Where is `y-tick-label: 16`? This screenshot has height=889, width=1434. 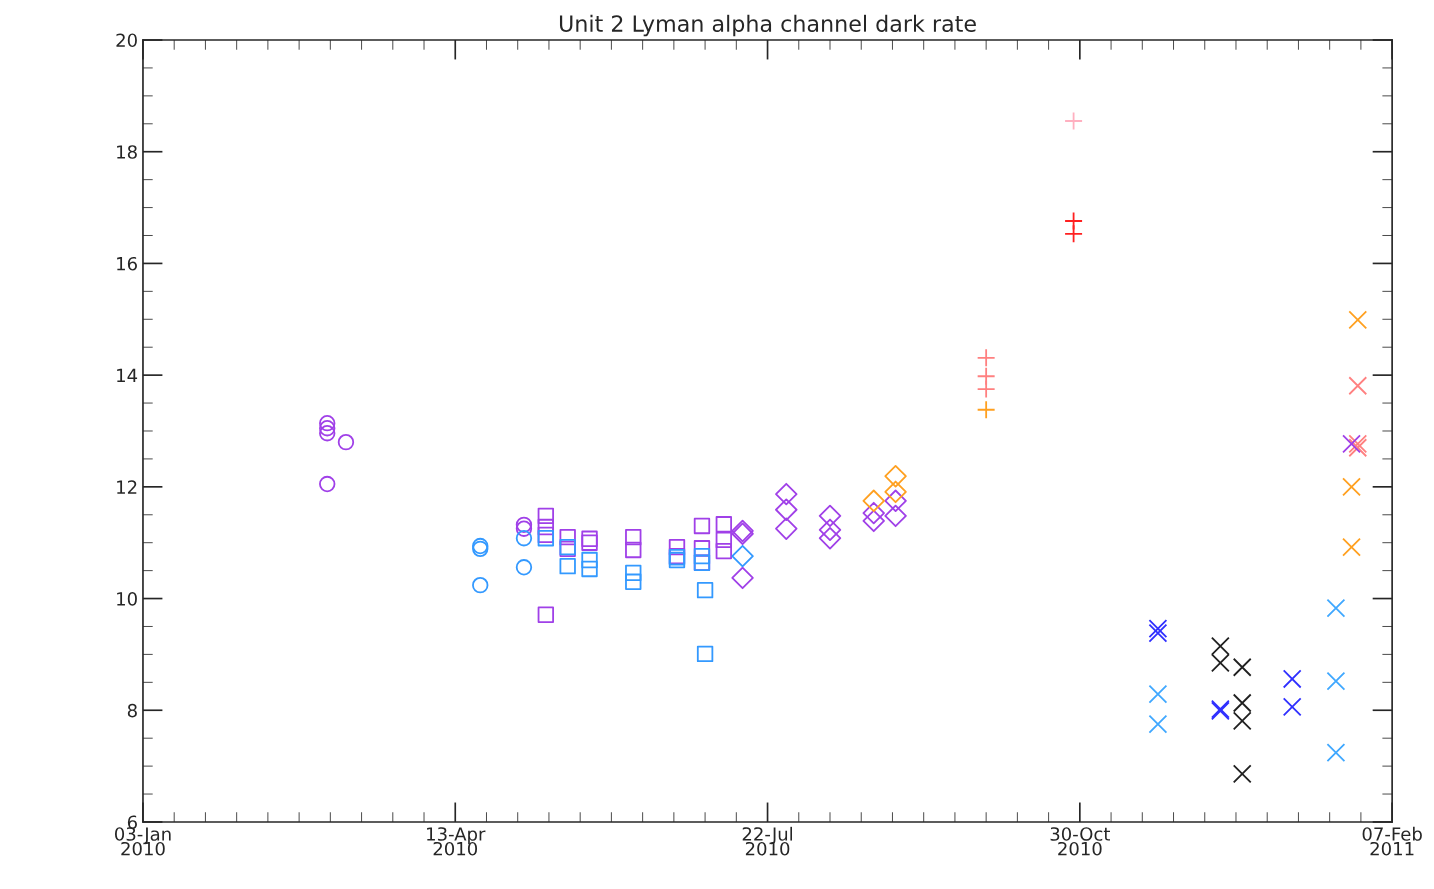 y-tick-label: 16 is located at coordinates (127, 263).